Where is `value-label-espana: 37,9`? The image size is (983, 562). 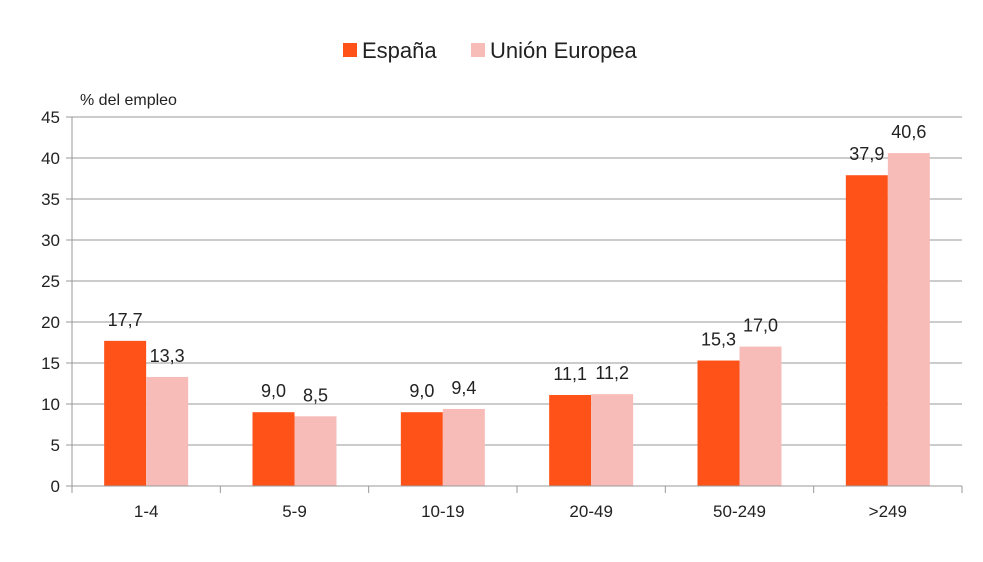
value-label-espana: 37,9 is located at coordinates (866, 154).